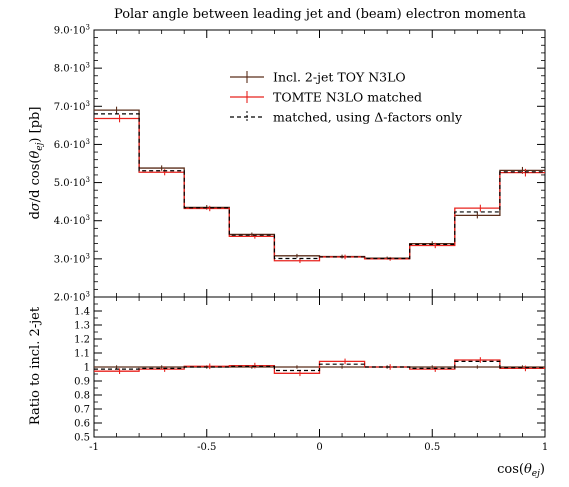 This screenshot has height=487, width=569. I want to click on ratio-series, so click(319, 367).